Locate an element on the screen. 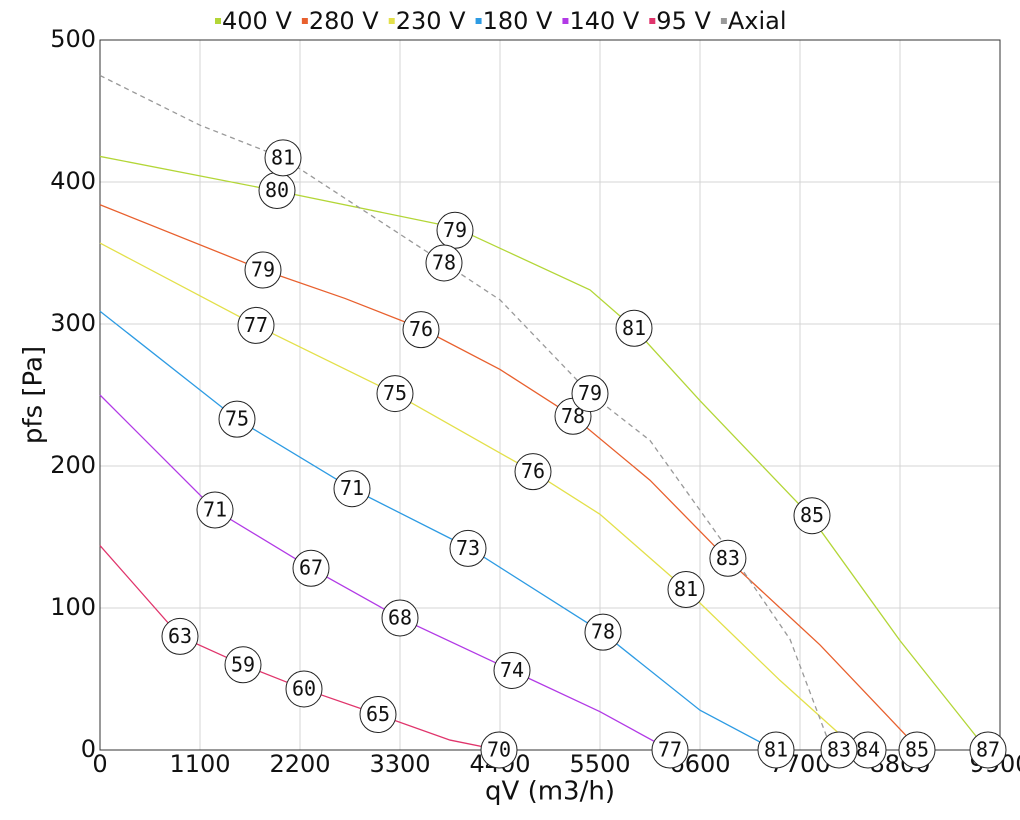 This screenshot has height=820, width=1020. point-label: 68 is located at coordinates (400, 617).